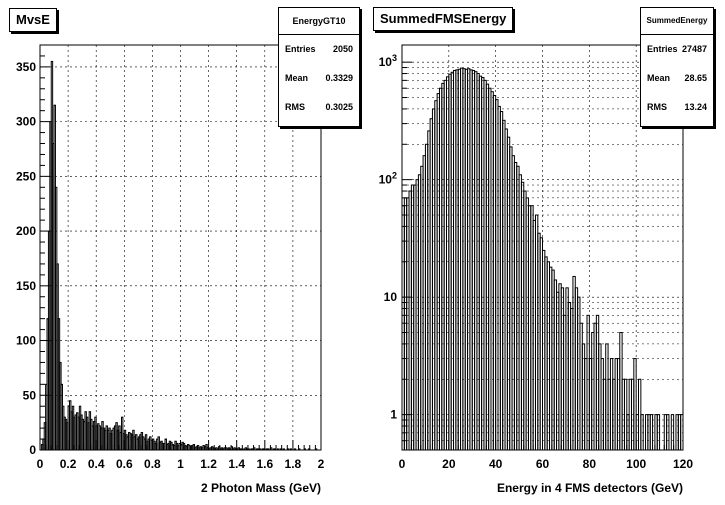  Describe the element at coordinates (695, 107) in the screenshot. I see `right-stats-rms: 13.24` at that location.